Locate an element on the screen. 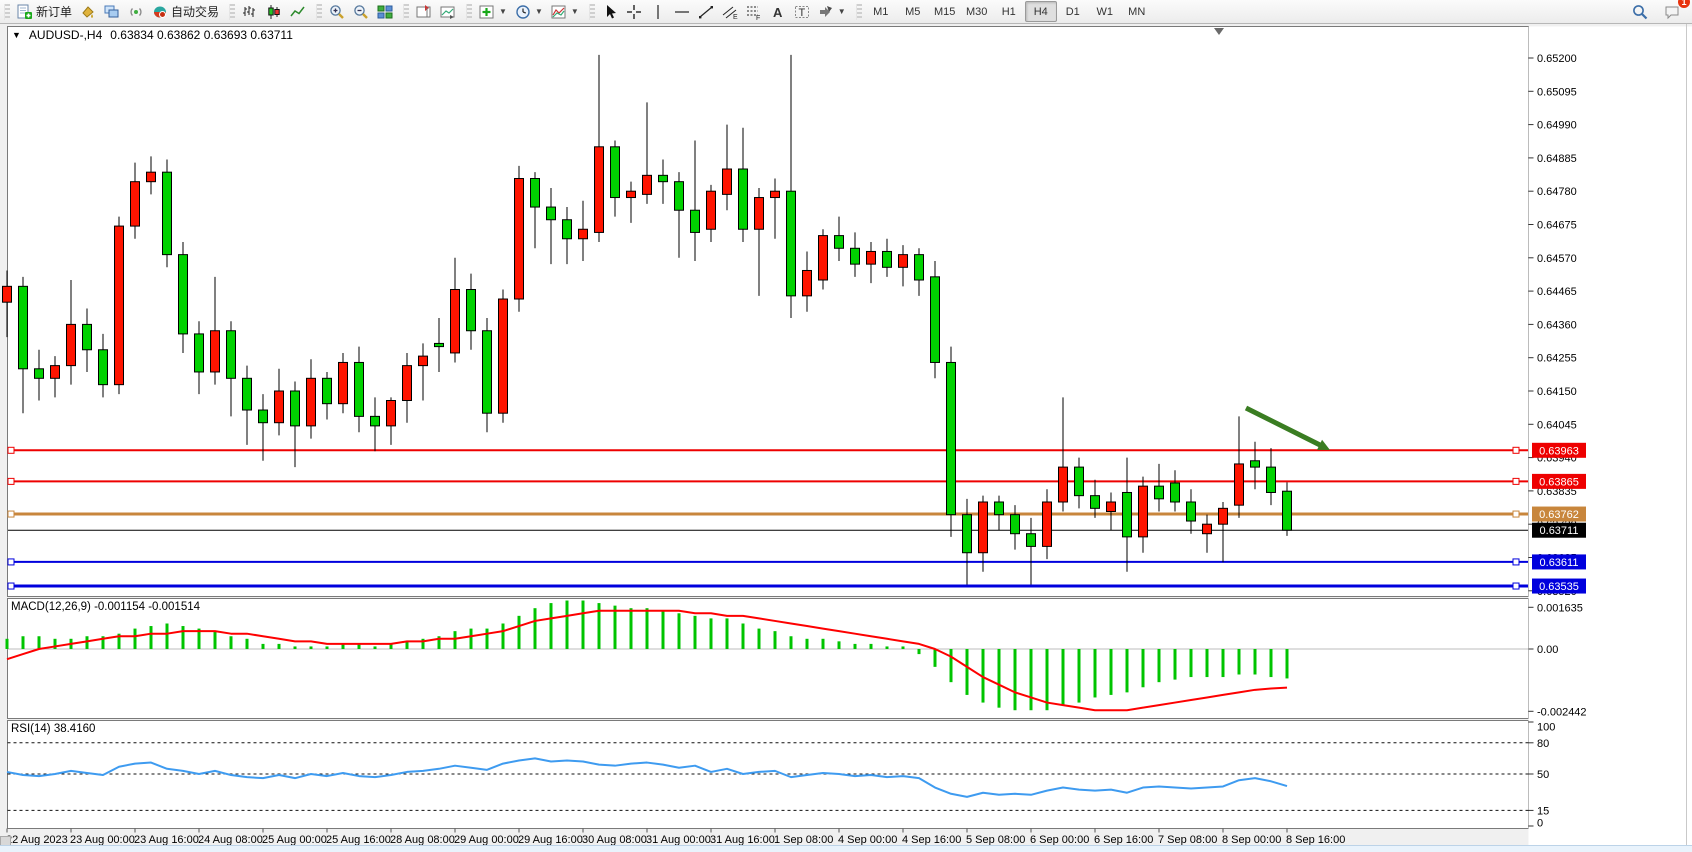 The height and width of the screenshot is (852, 1692). toolbar-button-chart-shift is located at coordinates (424, 11).